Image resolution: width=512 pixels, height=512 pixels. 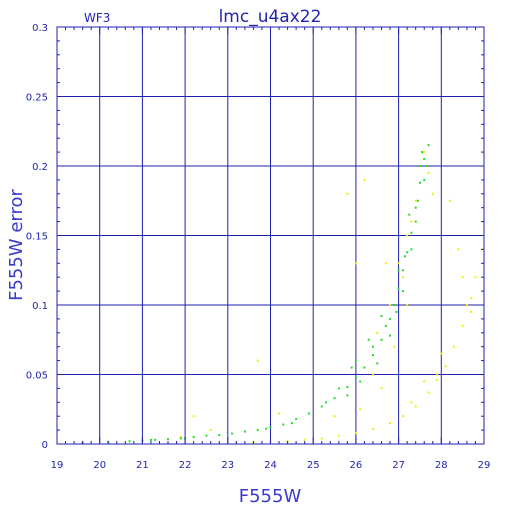 I want to click on chart-title: lmc_u4ax22, so click(x=270, y=17).